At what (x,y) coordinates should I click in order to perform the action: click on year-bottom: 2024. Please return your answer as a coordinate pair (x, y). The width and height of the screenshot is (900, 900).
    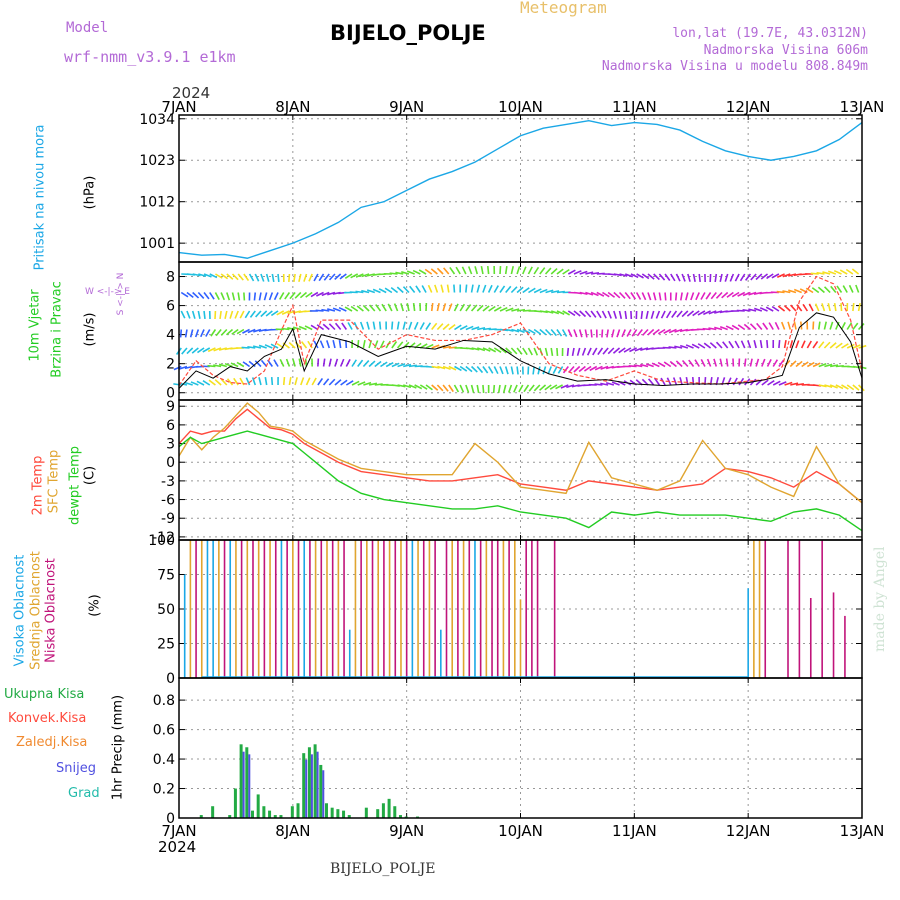
    Looking at the image, I should click on (177, 847).